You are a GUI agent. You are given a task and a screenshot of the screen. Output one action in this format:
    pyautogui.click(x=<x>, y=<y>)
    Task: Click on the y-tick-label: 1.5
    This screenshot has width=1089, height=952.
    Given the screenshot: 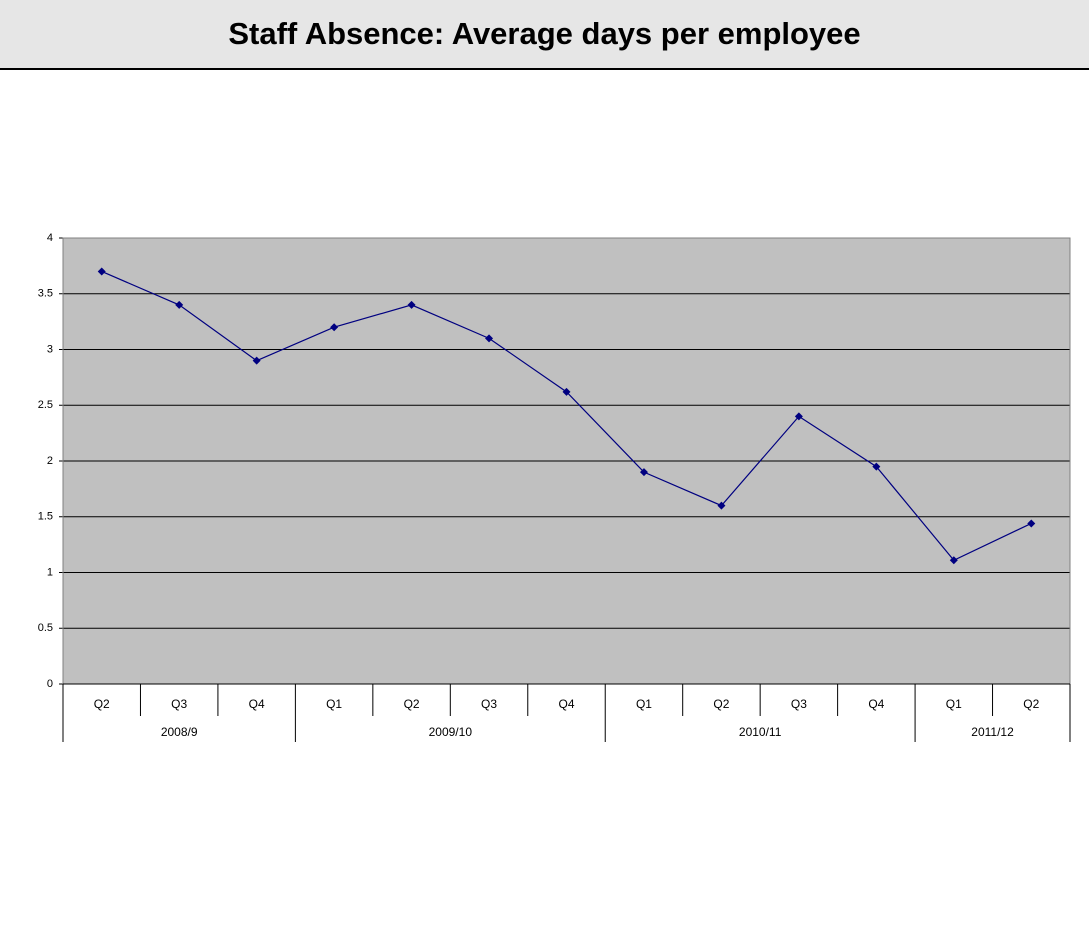 What is the action you would take?
    pyautogui.click(x=45, y=517)
    